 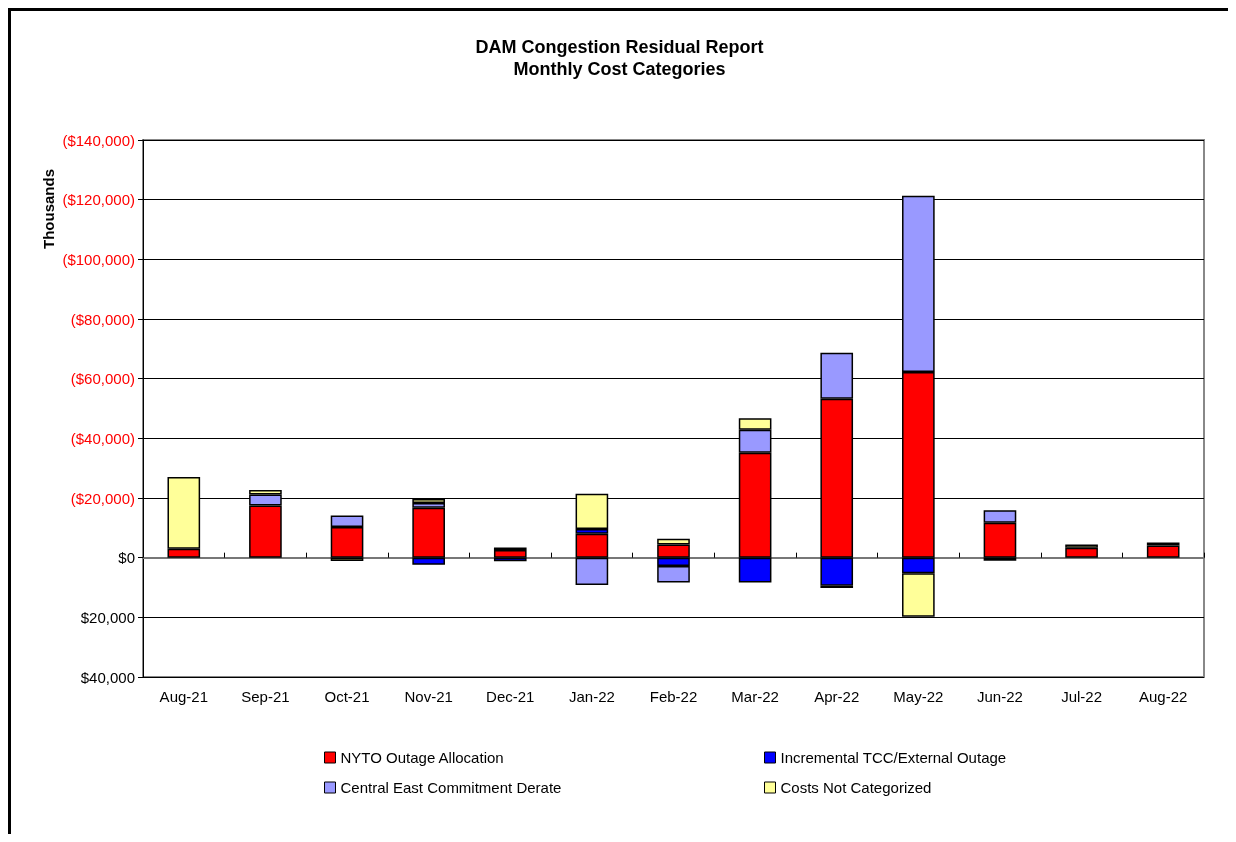 I want to click on x-tick-label: Mar-22, so click(x=755, y=696).